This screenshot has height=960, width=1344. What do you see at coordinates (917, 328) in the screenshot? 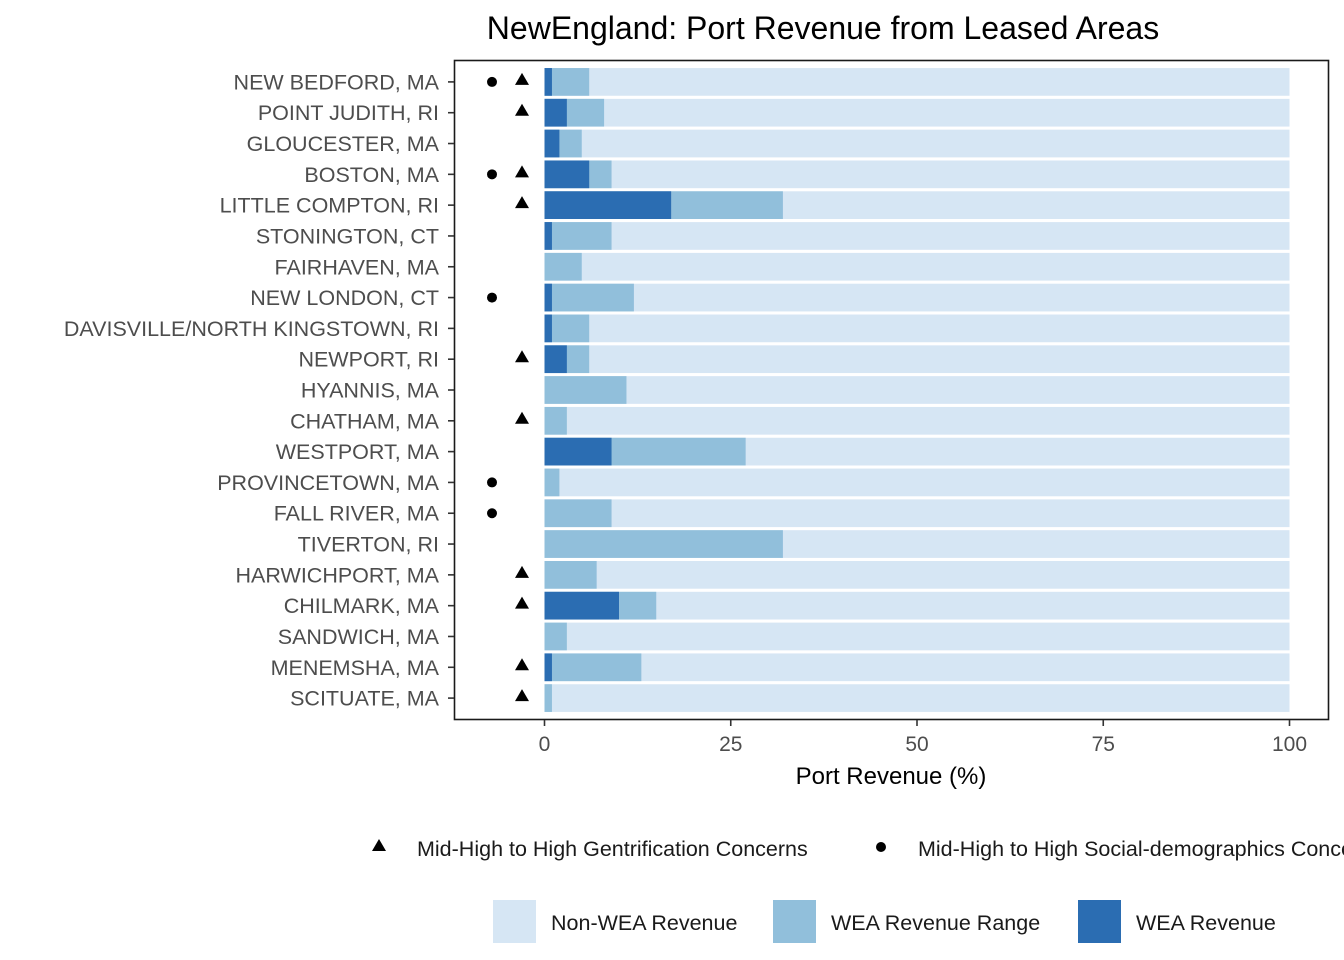
I see `bar-non-wea-revenue-davisville-north-kingstown-ri` at bounding box center [917, 328].